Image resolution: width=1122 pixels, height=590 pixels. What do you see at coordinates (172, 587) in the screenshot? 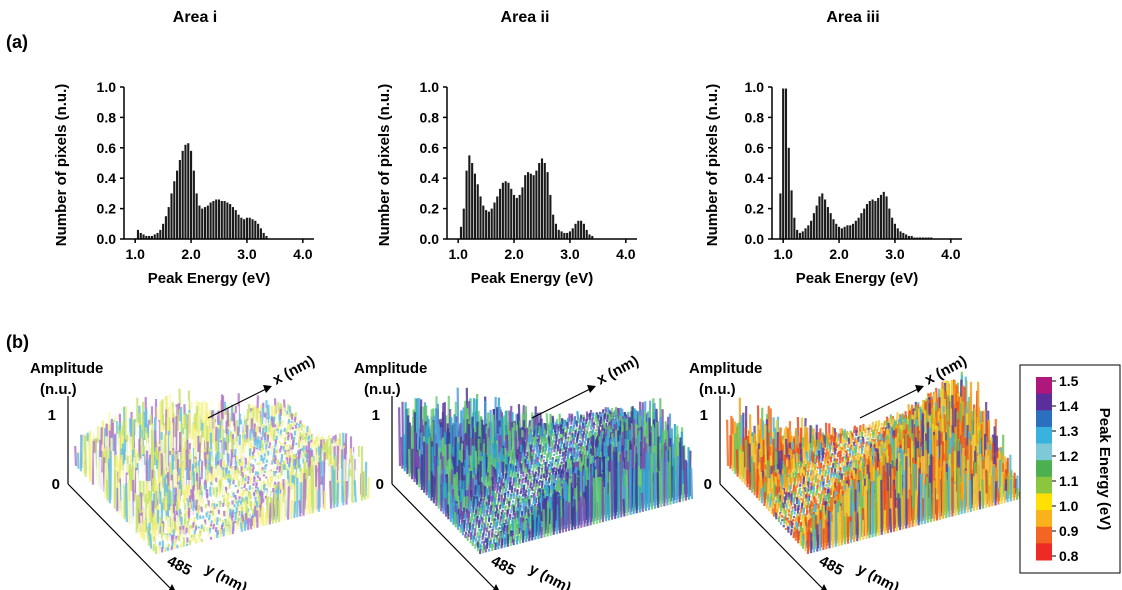
I see `y-axis-arrowhead` at bounding box center [172, 587].